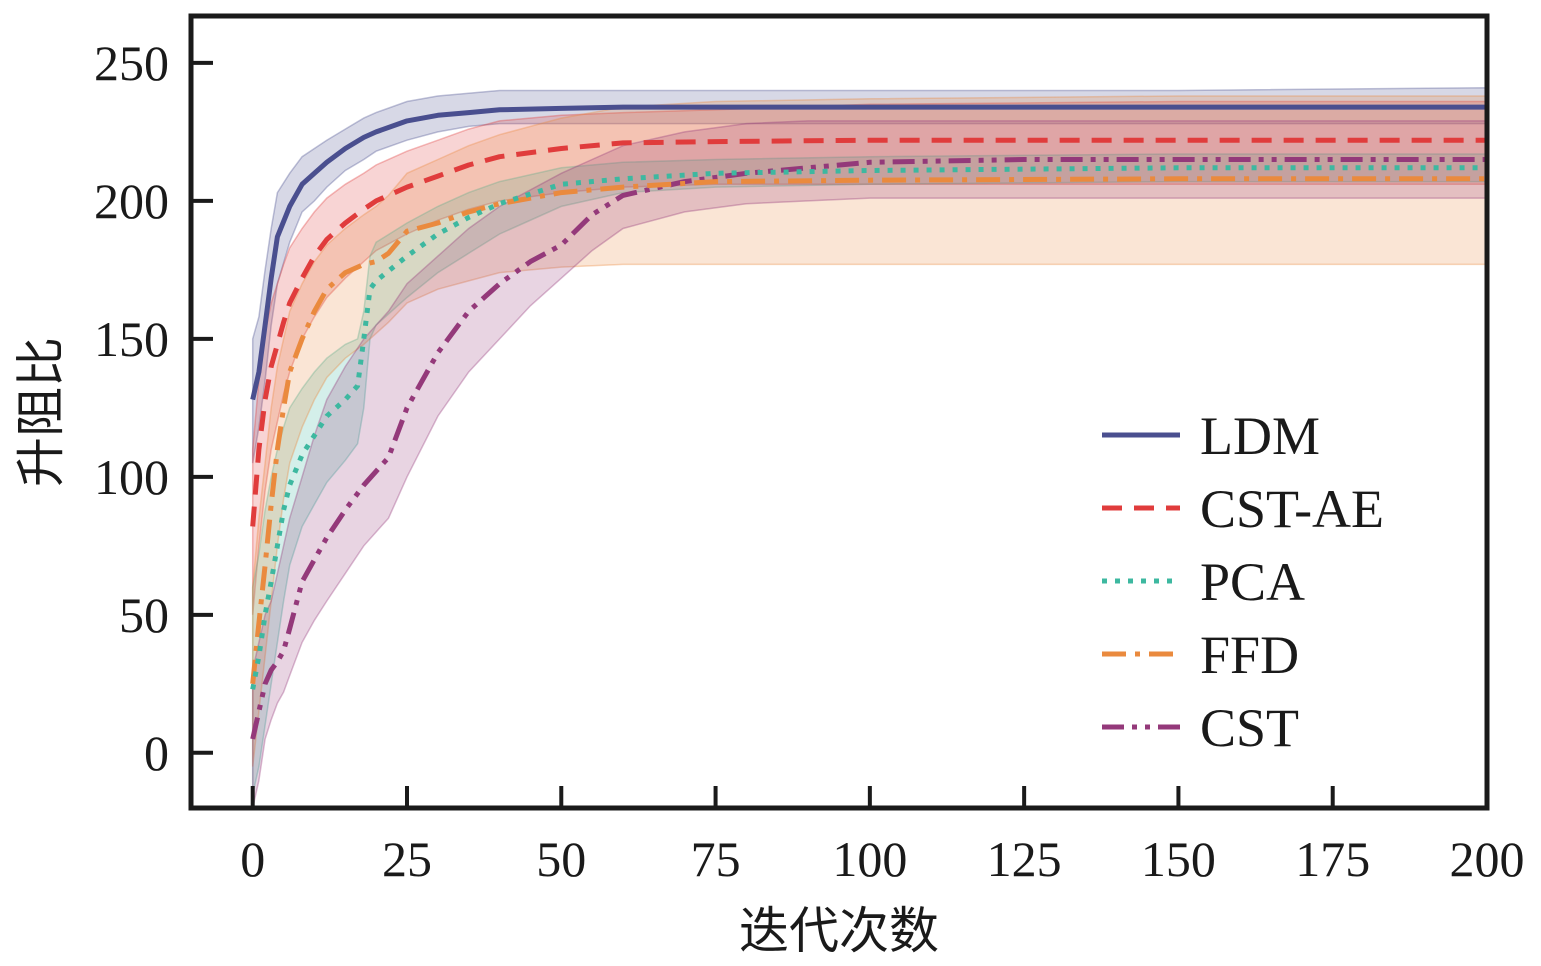  What do you see at coordinates (131, 339) in the screenshot?
I see `y-tick-label: 150` at bounding box center [131, 339].